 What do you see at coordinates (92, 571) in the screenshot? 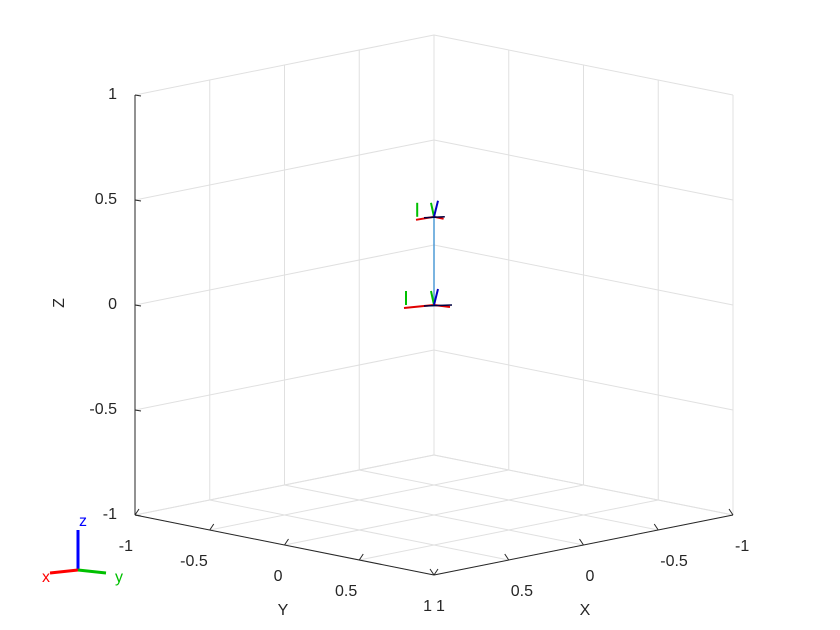
I see `triad-y` at bounding box center [92, 571].